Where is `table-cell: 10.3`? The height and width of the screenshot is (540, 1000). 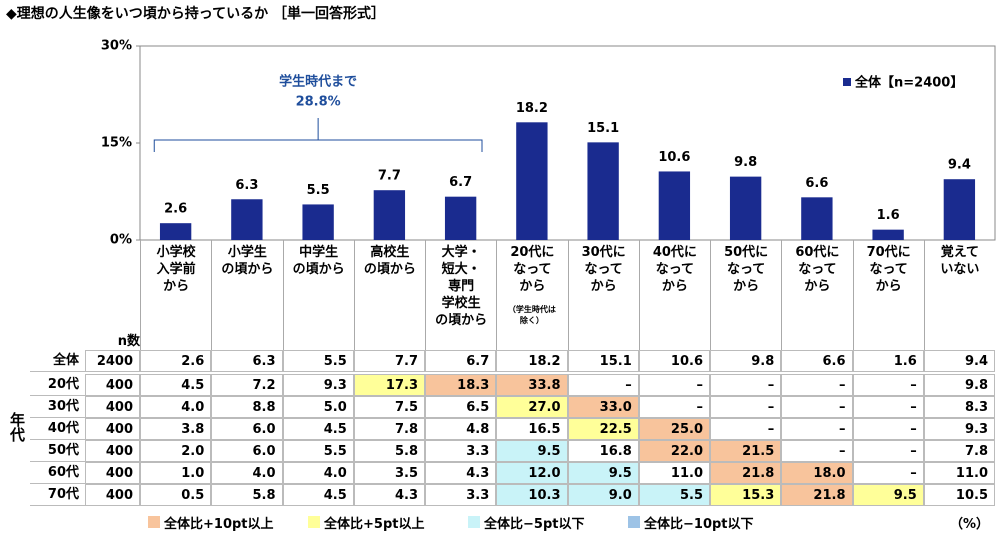 table-cell: 10.3 is located at coordinates (532, 495).